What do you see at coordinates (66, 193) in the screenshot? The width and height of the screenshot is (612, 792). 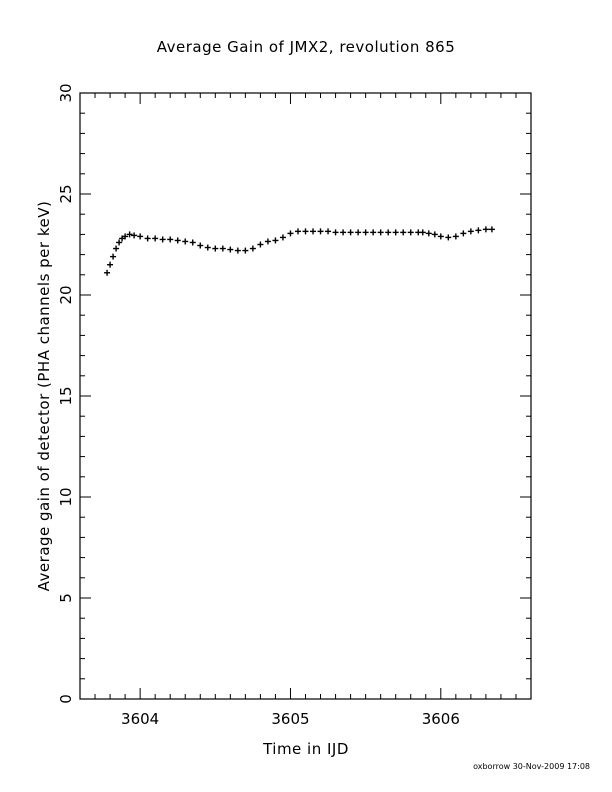 I see `y-tick-label: 25` at bounding box center [66, 193].